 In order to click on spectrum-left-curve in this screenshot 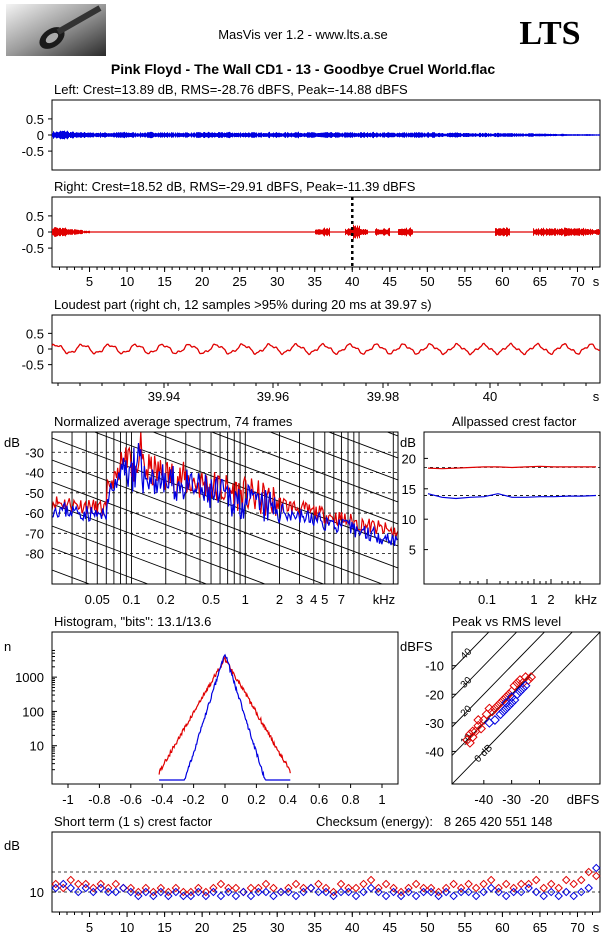, I will do `click(225, 494)`.